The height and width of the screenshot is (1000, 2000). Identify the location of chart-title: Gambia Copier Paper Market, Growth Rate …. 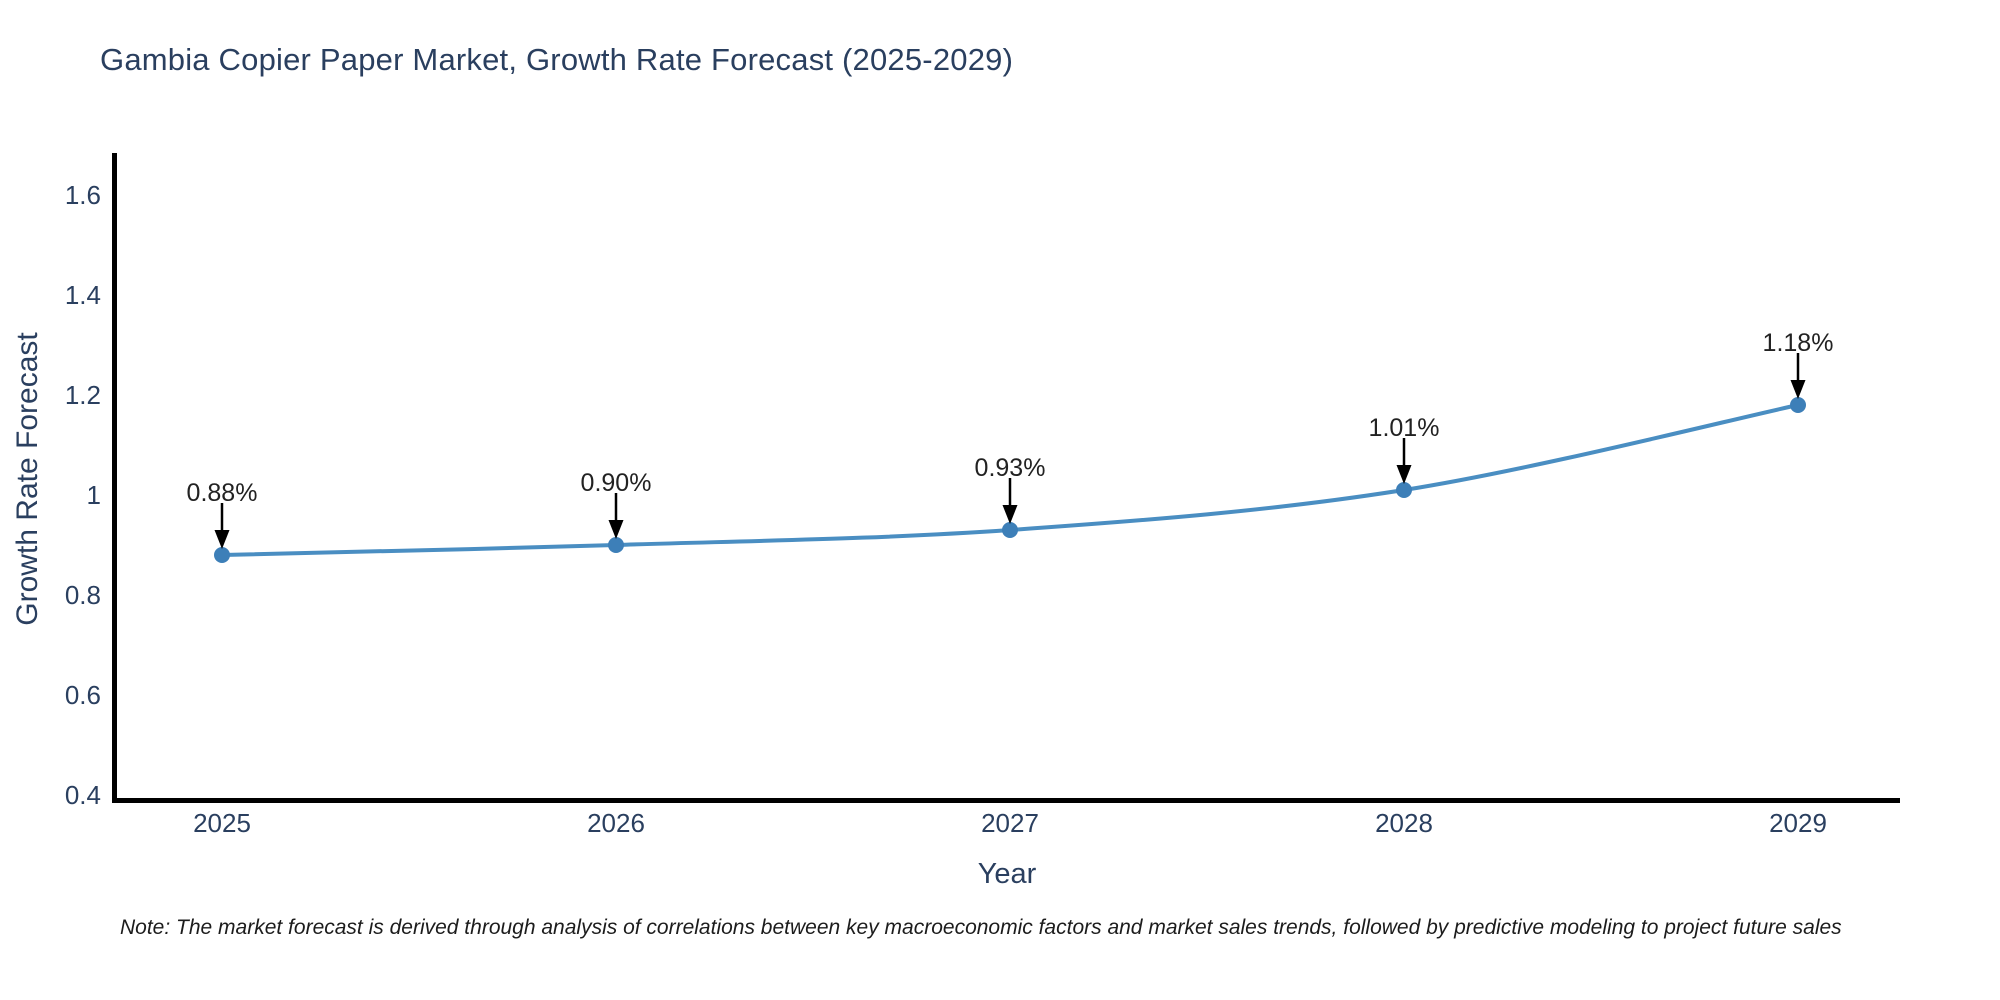
(557, 59).